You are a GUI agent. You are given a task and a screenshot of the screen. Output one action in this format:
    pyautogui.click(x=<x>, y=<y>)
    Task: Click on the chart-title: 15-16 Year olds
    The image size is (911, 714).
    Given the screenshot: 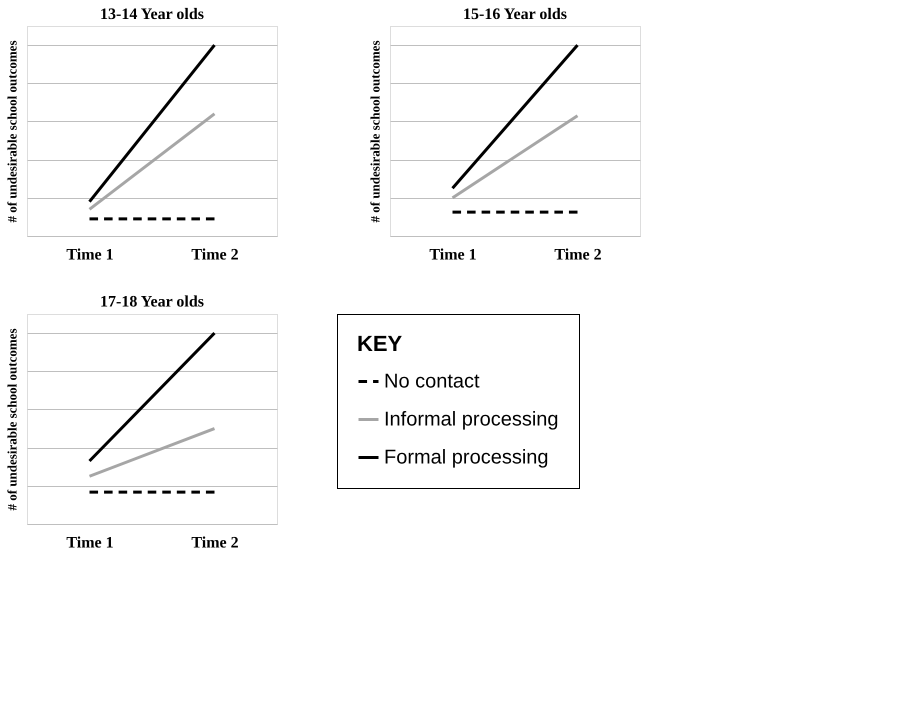 What is the action you would take?
    pyautogui.click(x=515, y=14)
    